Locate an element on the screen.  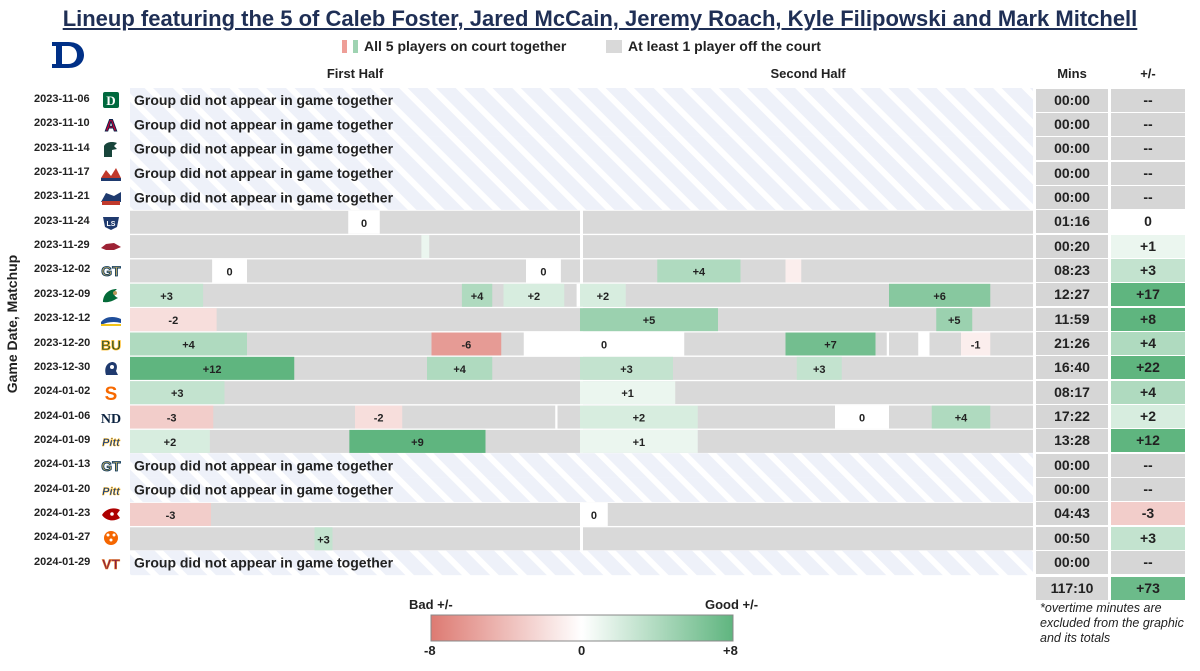
svg-text: ND is located at coordinates (111, 419).